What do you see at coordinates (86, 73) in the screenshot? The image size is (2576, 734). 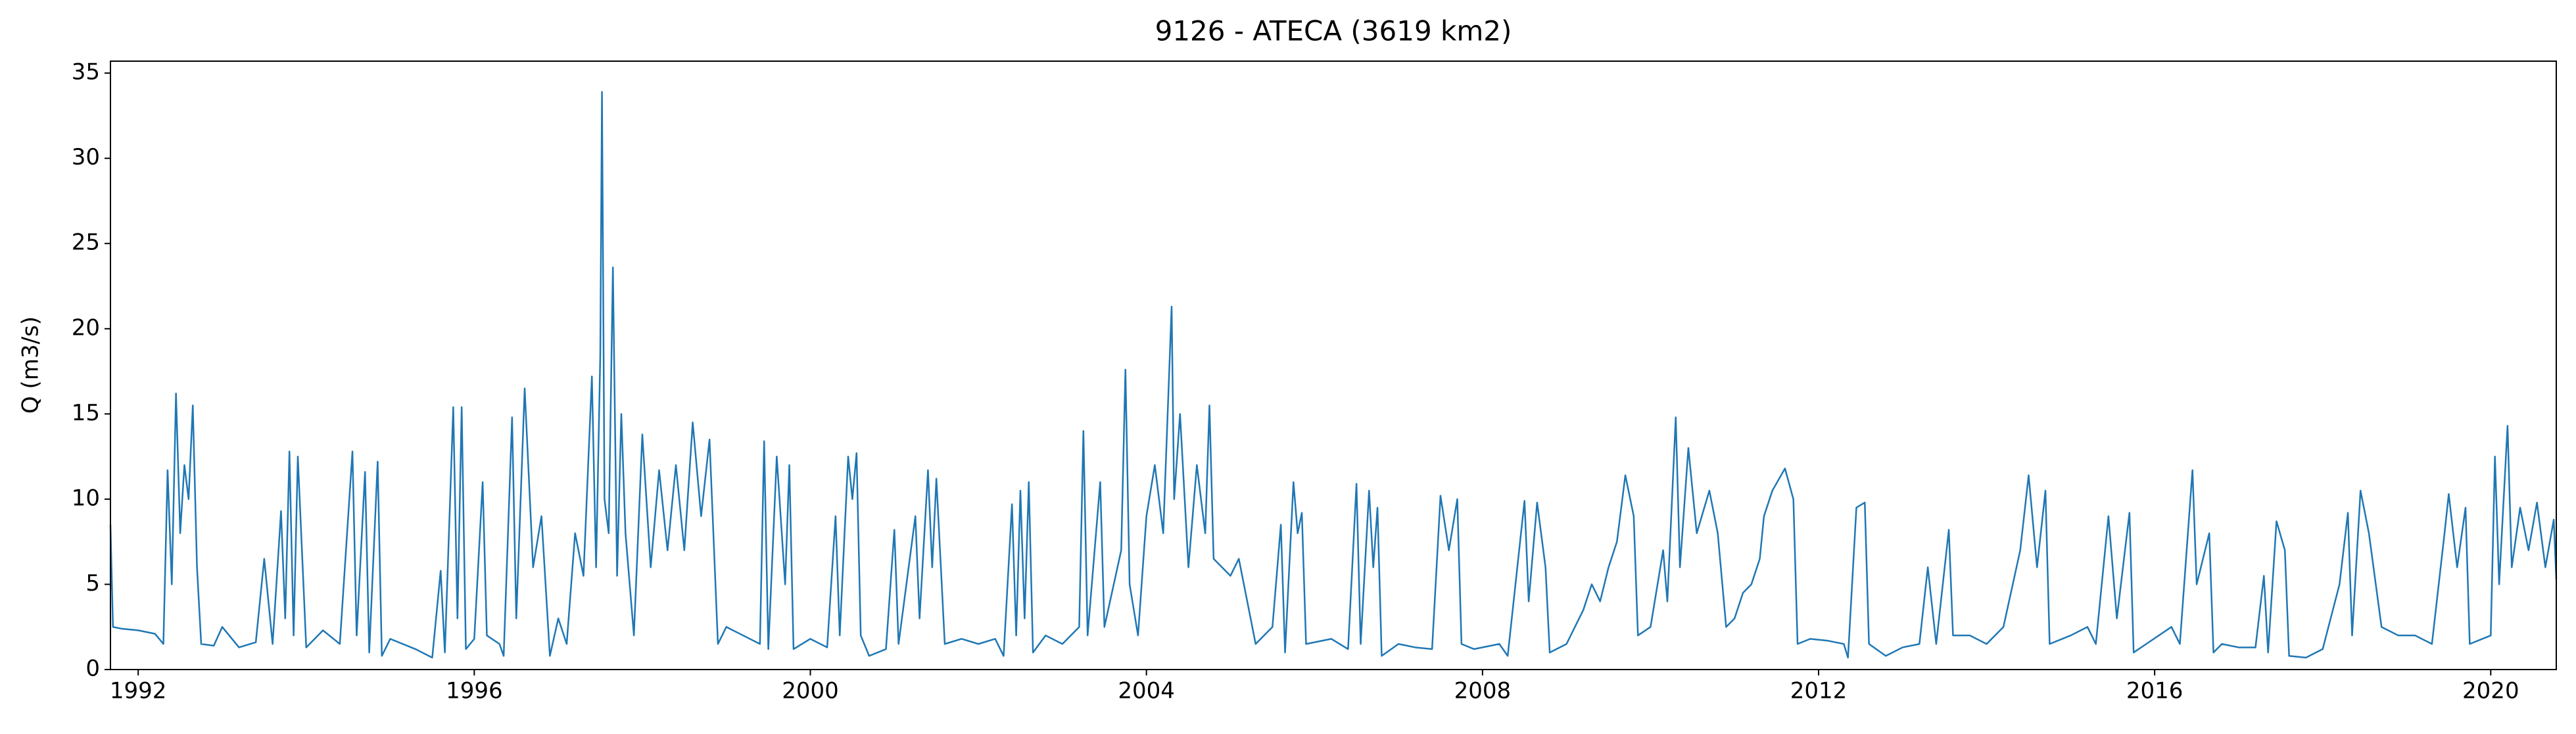 I see `y-tick-label: 35` at bounding box center [86, 73].